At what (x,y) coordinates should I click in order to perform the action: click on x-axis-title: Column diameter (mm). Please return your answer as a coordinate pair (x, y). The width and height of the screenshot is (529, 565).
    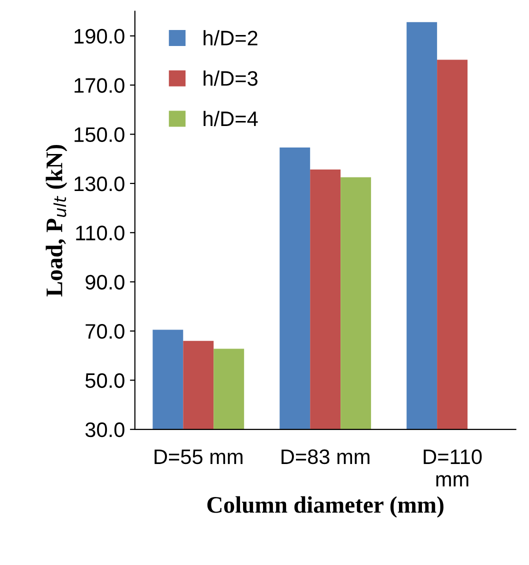
    Looking at the image, I should click on (325, 507).